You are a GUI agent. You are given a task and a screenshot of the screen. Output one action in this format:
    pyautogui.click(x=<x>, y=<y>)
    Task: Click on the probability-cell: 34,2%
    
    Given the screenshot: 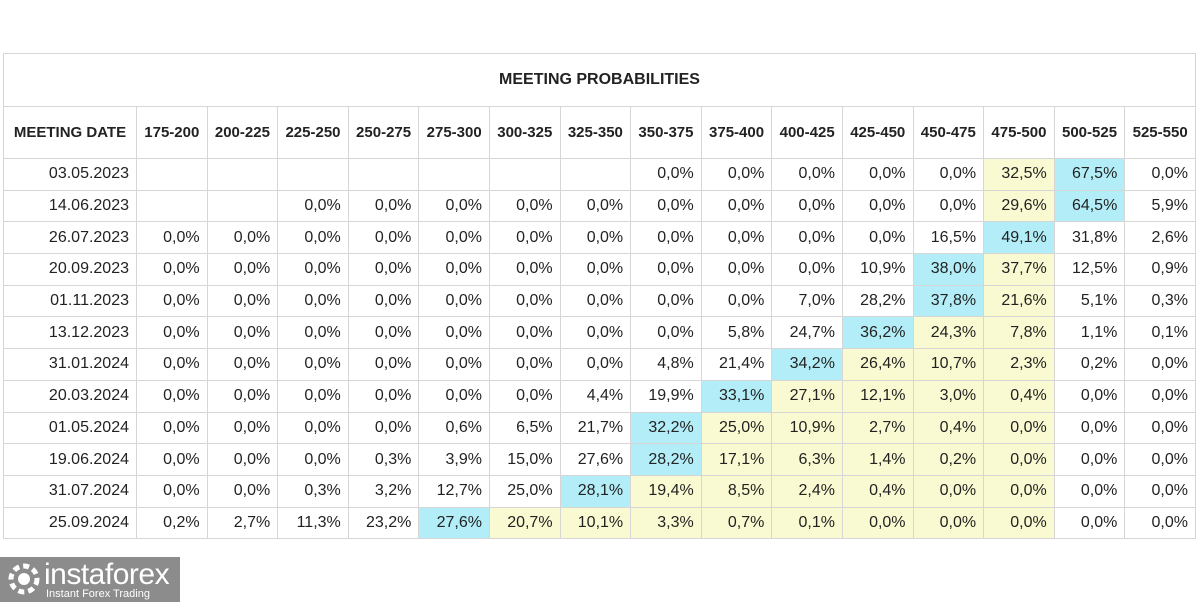 What is the action you would take?
    pyautogui.click(x=807, y=364)
    